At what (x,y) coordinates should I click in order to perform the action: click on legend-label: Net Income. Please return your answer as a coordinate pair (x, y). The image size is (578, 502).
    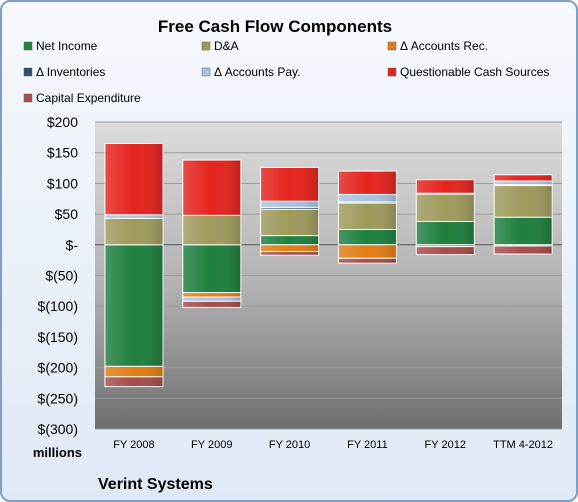
    Looking at the image, I should click on (67, 46).